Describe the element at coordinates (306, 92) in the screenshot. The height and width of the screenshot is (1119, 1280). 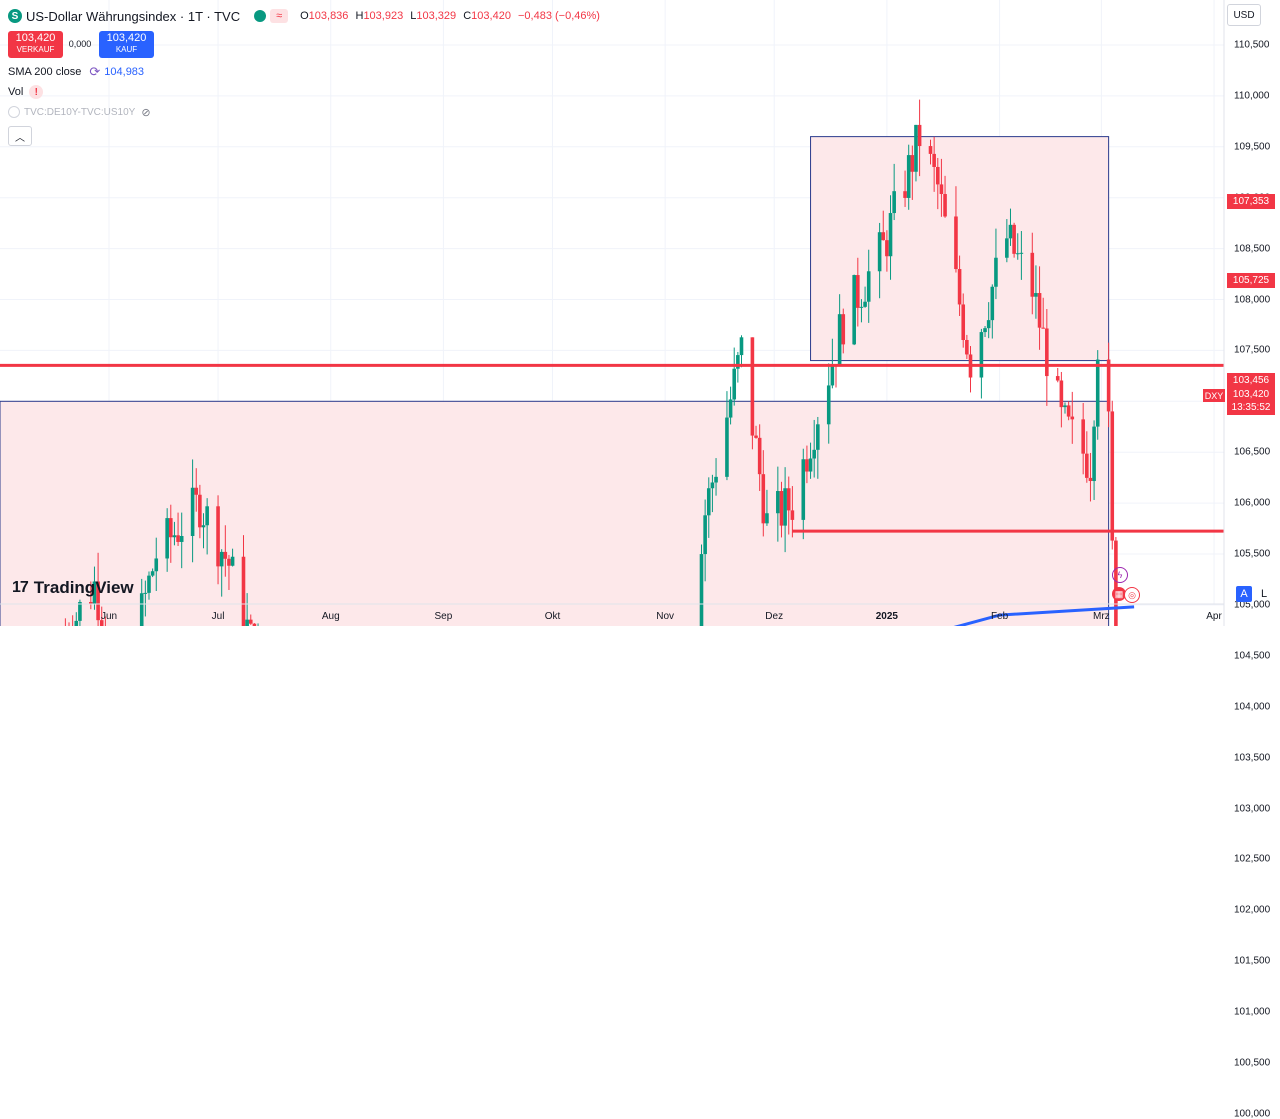
I see `volume-indicator-row: Vol !` at that location.